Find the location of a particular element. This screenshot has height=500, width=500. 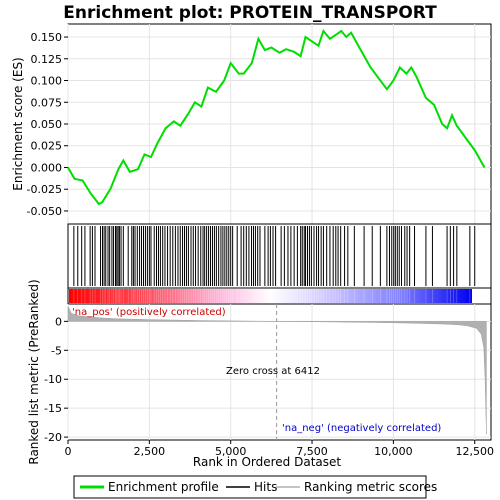

es-y-tick-label: 0.075 is located at coordinates (47, 102).